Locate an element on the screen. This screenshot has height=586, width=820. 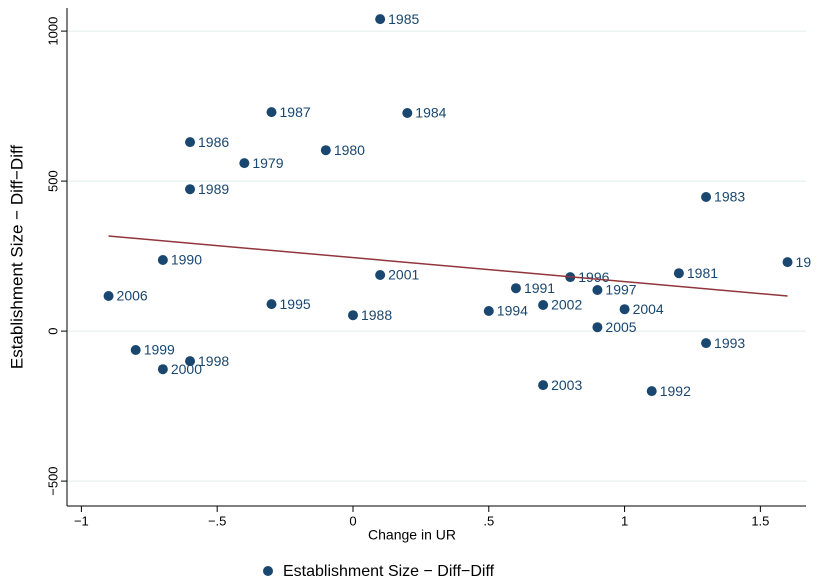
legend-marker is located at coordinates (268, 571).